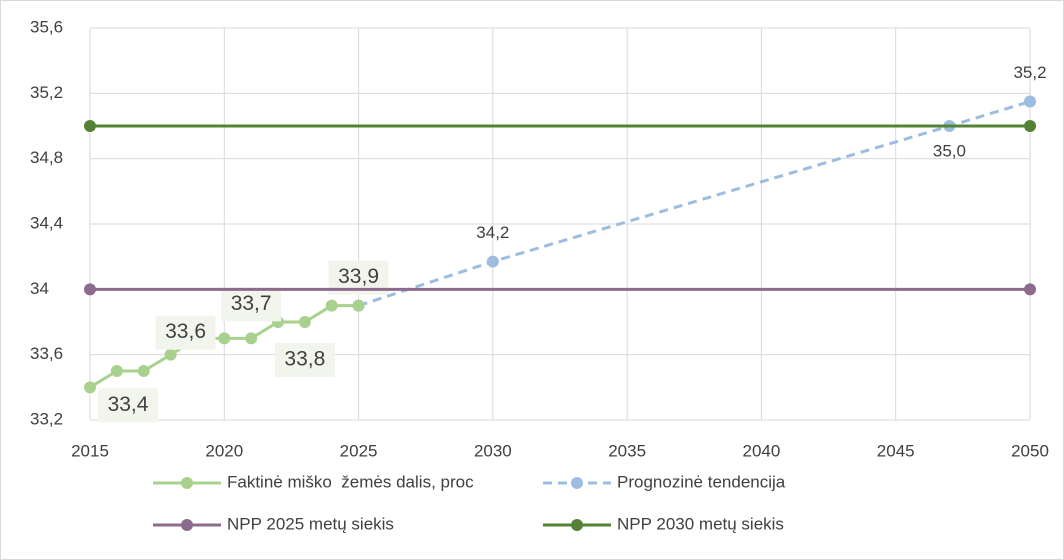 This screenshot has width=1064, height=560. What do you see at coordinates (359, 450) in the screenshot?
I see `x-tick-label: 2025` at bounding box center [359, 450].